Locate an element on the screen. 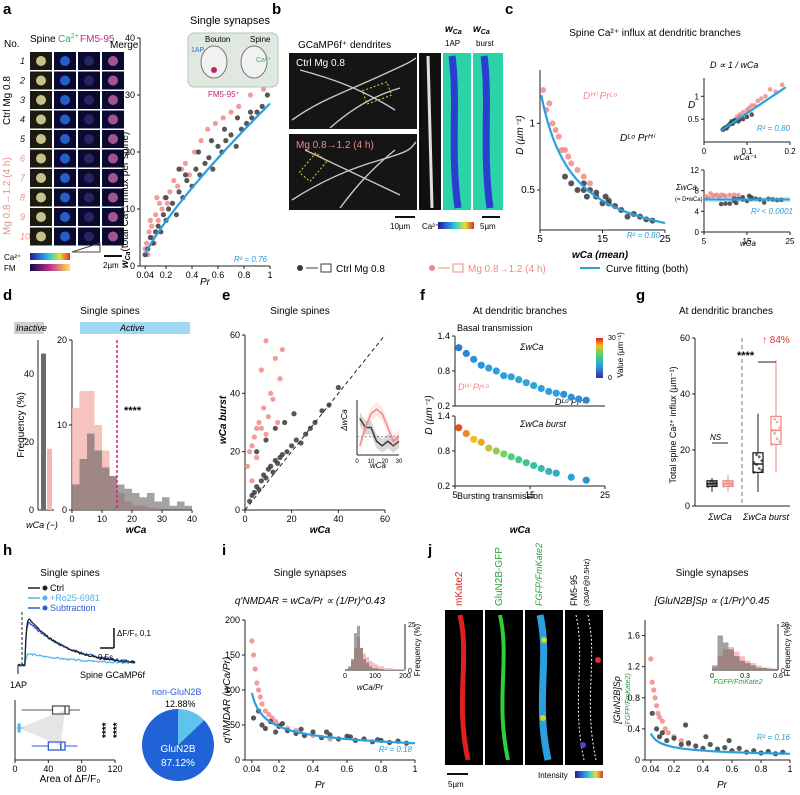 This screenshot has width=800, height=795. f-top-y-tick-label: 0.2 is located at coordinates (443, 406).